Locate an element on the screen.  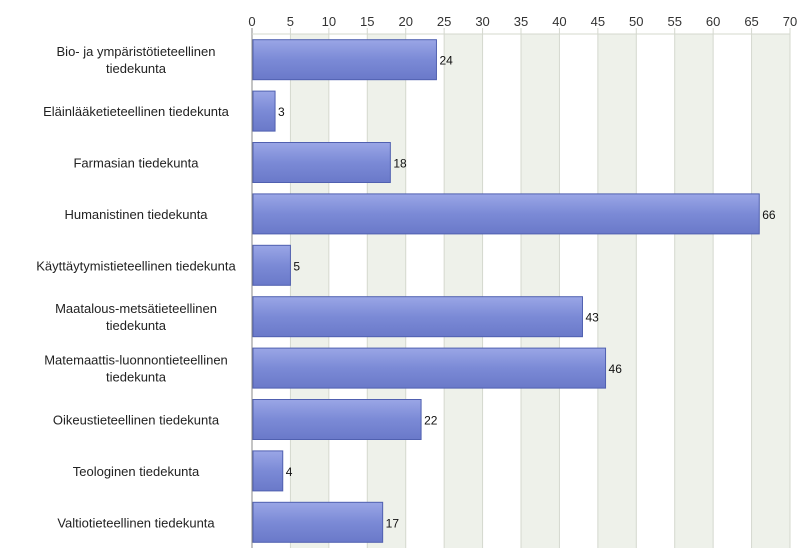
x-tick-label: 70 is located at coordinates (790, 21).